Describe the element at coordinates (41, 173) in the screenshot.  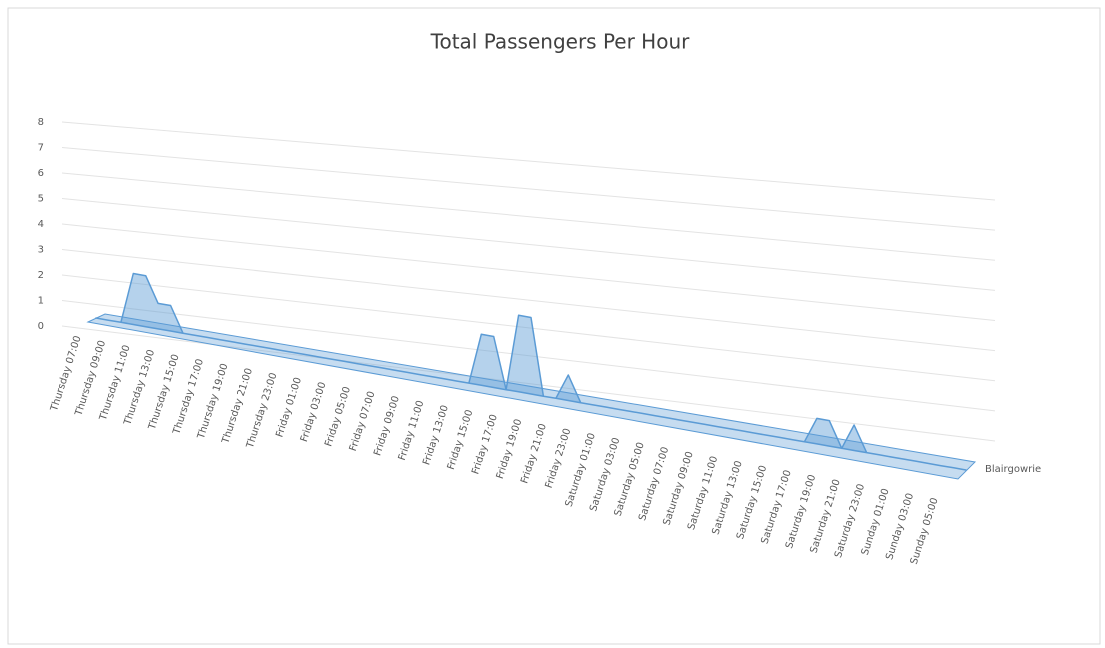
I see `y-tick-label: 6` at that location.